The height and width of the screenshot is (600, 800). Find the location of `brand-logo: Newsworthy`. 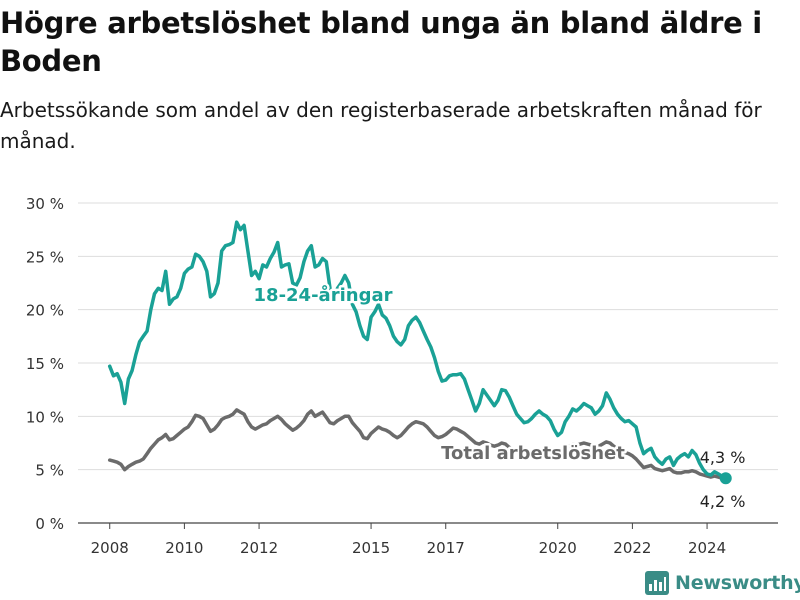

brand-logo: Newsworthy is located at coordinates (722, 583).